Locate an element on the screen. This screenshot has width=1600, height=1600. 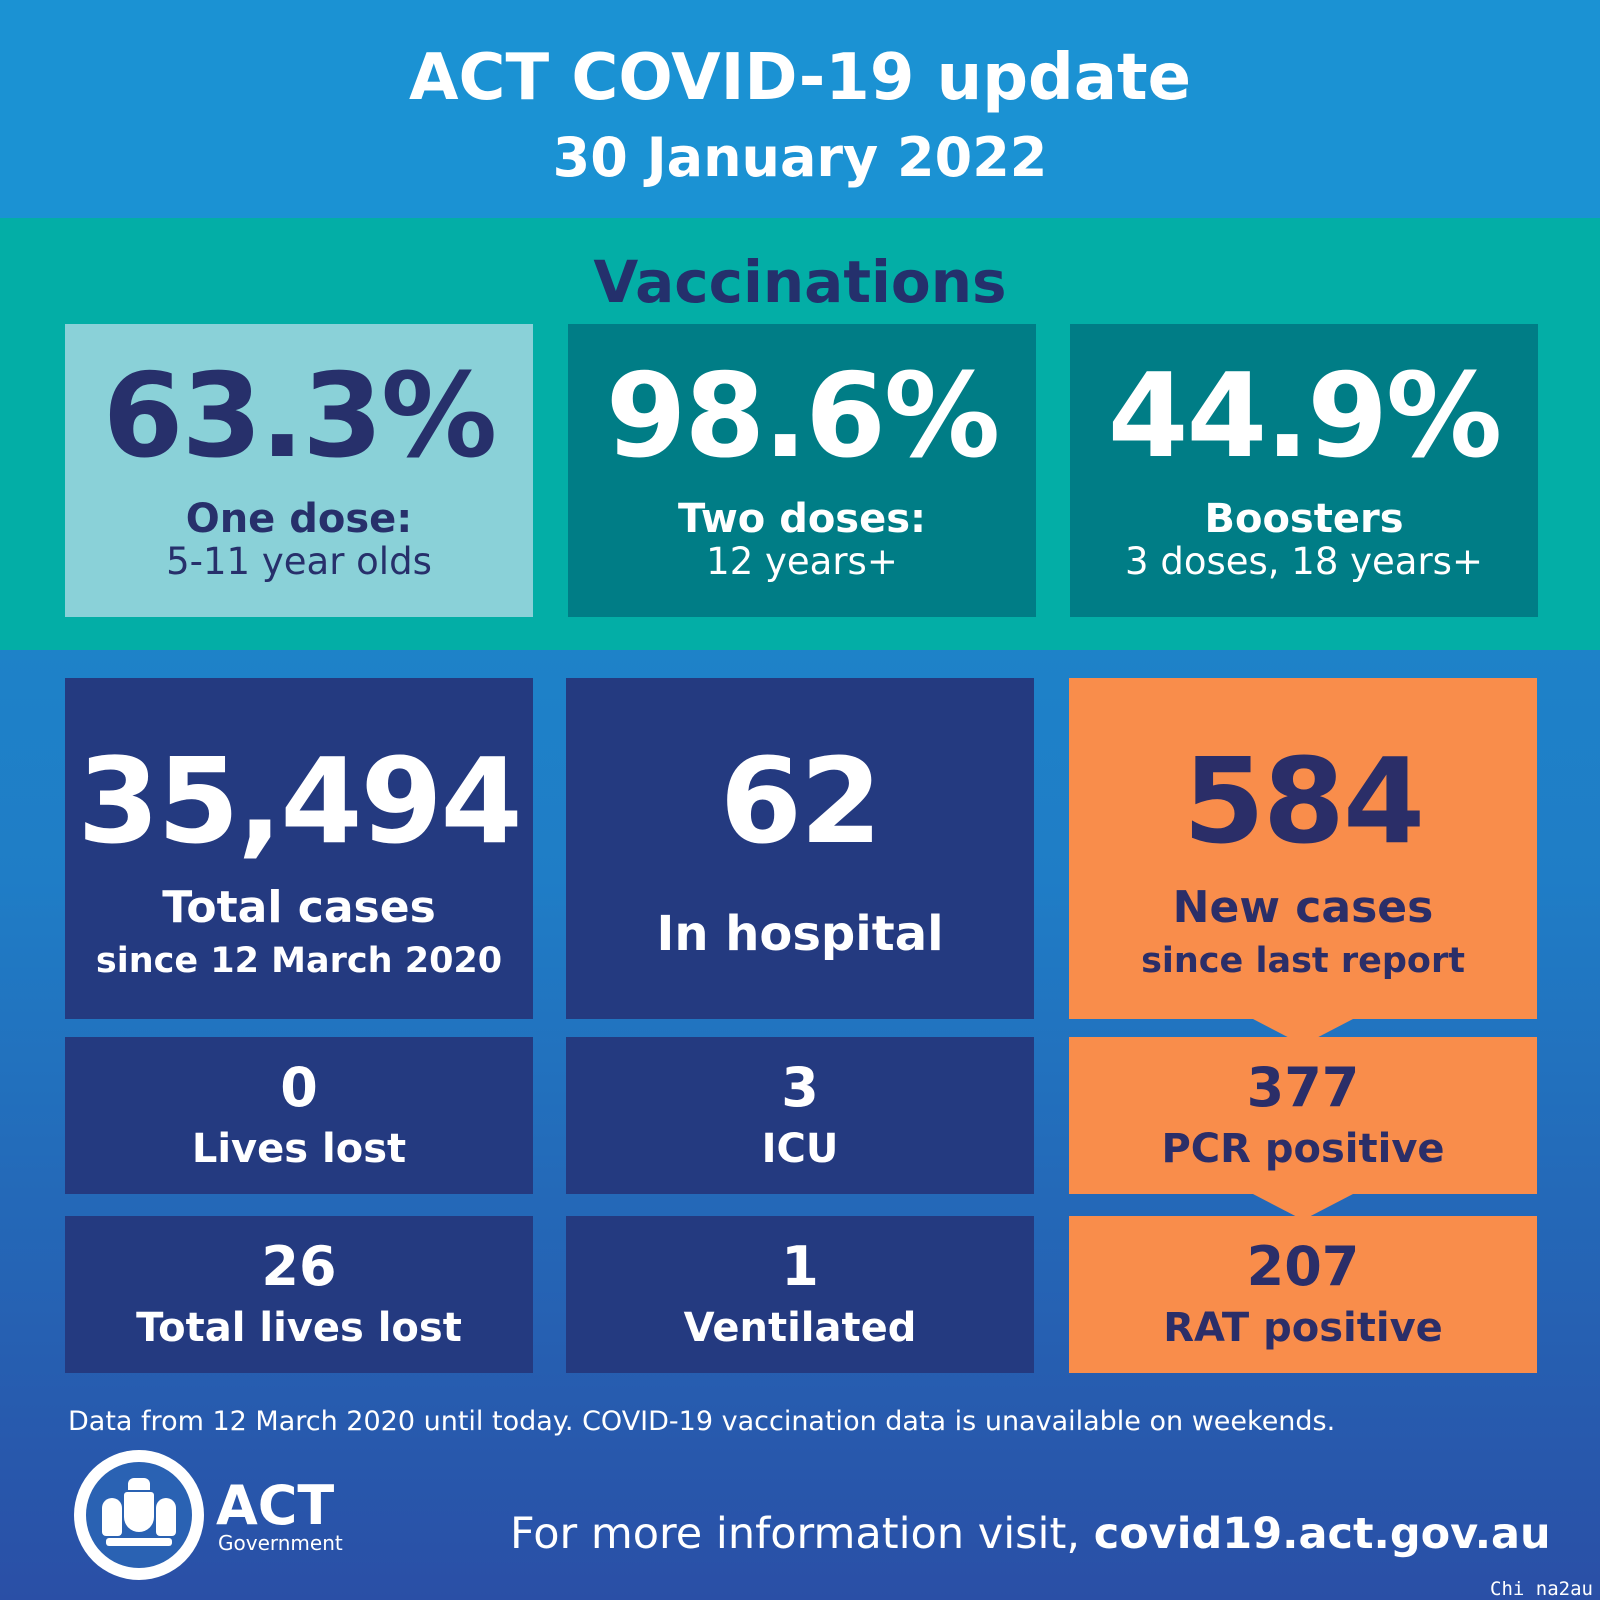
header: ACT COVID-19 update 30 January 2022 is located at coordinates (800, 109).